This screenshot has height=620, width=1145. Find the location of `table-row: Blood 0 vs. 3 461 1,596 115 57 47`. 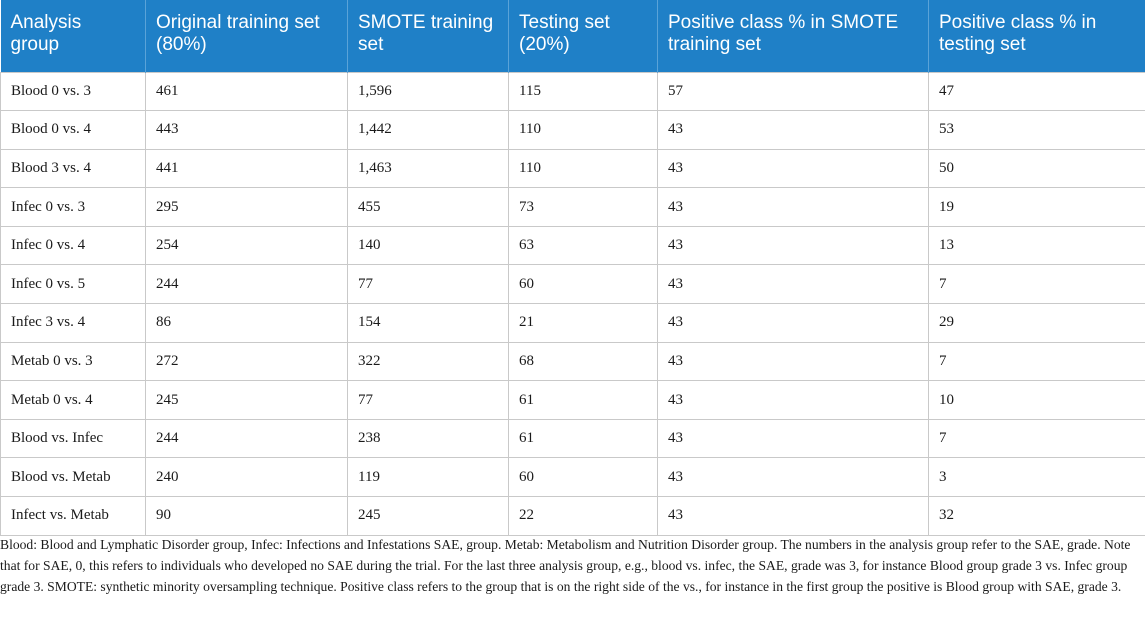

table-row: Blood 0 vs. 3 461 1,596 115 57 47 is located at coordinates (572, 91).